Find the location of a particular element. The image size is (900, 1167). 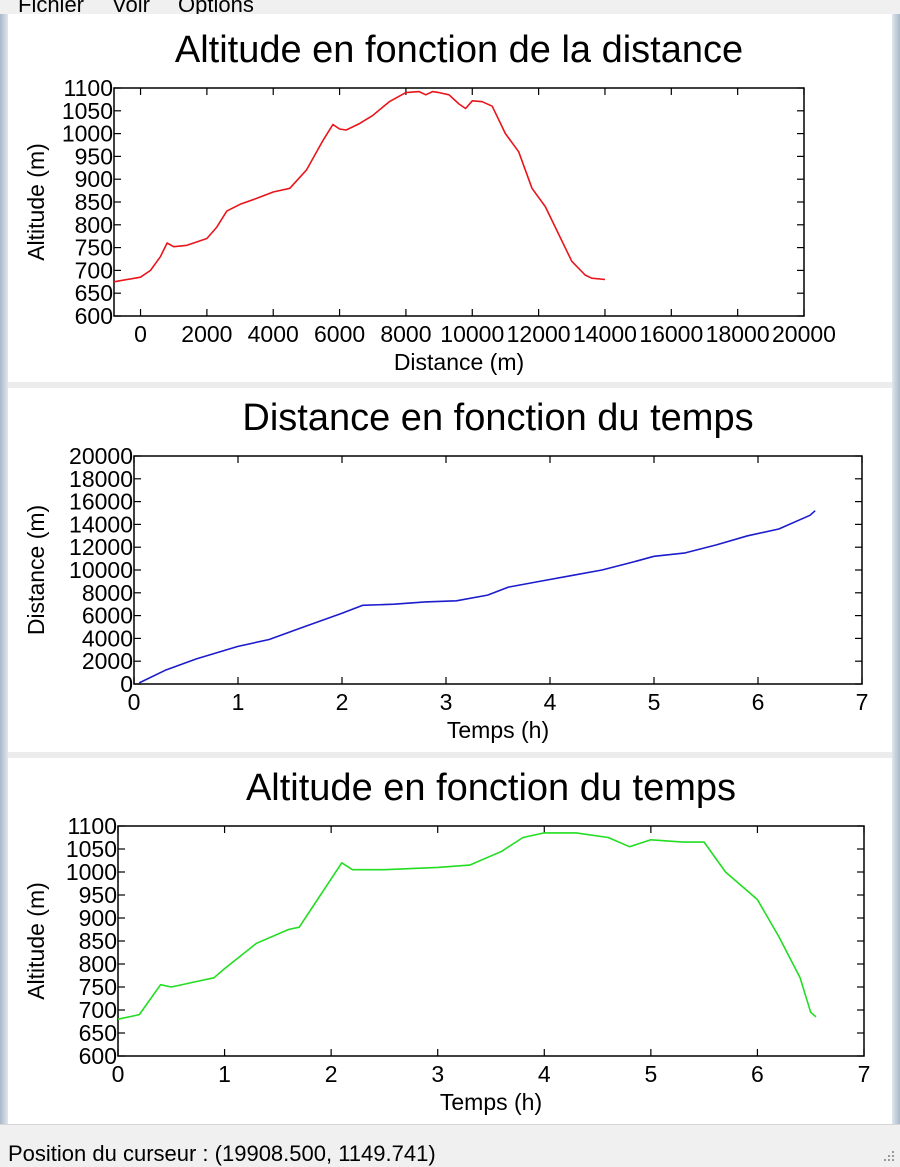

y-tick-label: 4000 is located at coordinates (107, 638).